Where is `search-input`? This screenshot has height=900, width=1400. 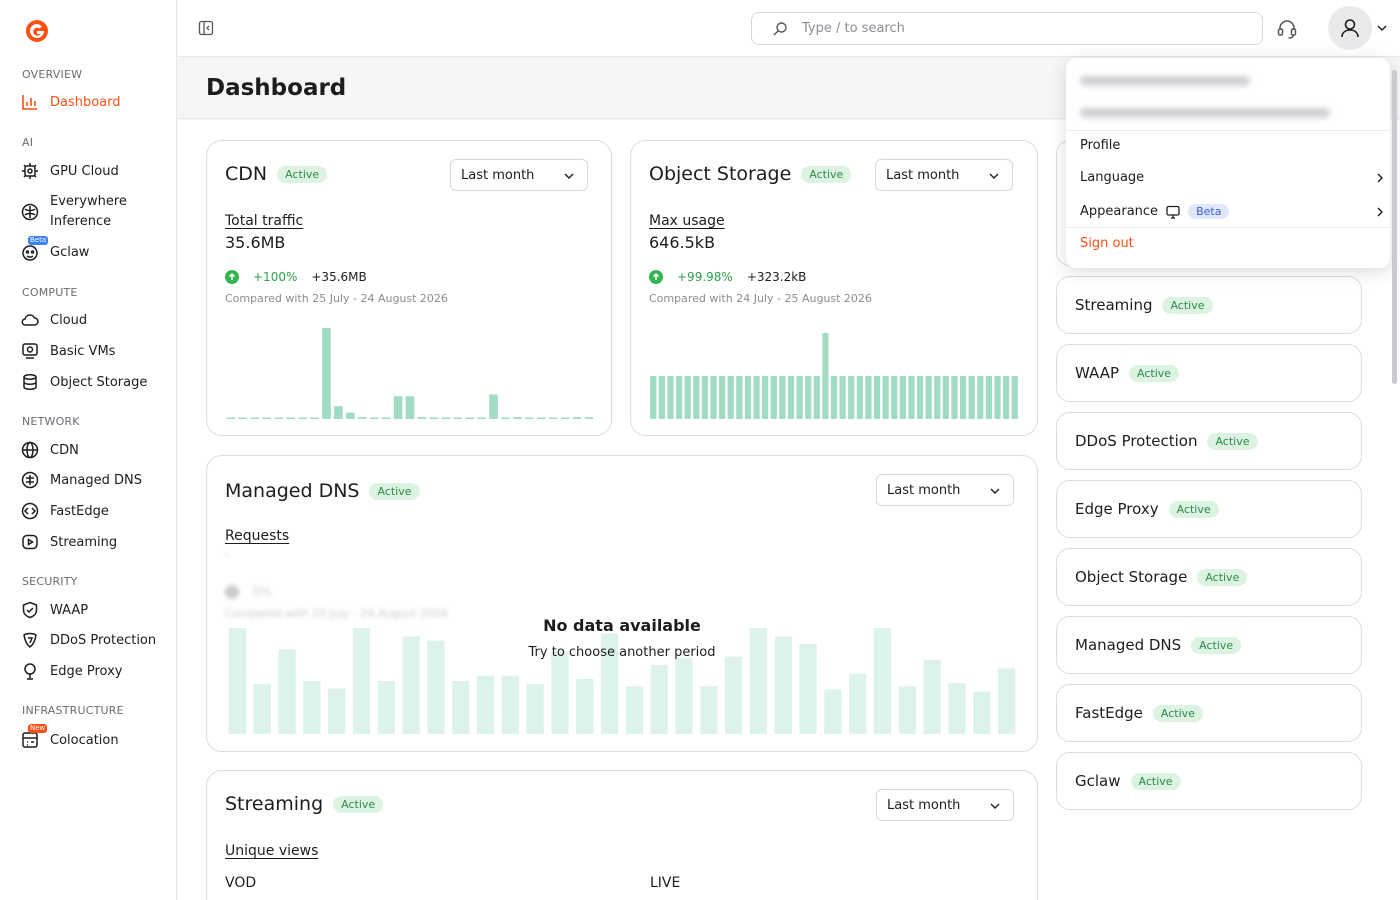
search-input is located at coordinates (1012, 28).